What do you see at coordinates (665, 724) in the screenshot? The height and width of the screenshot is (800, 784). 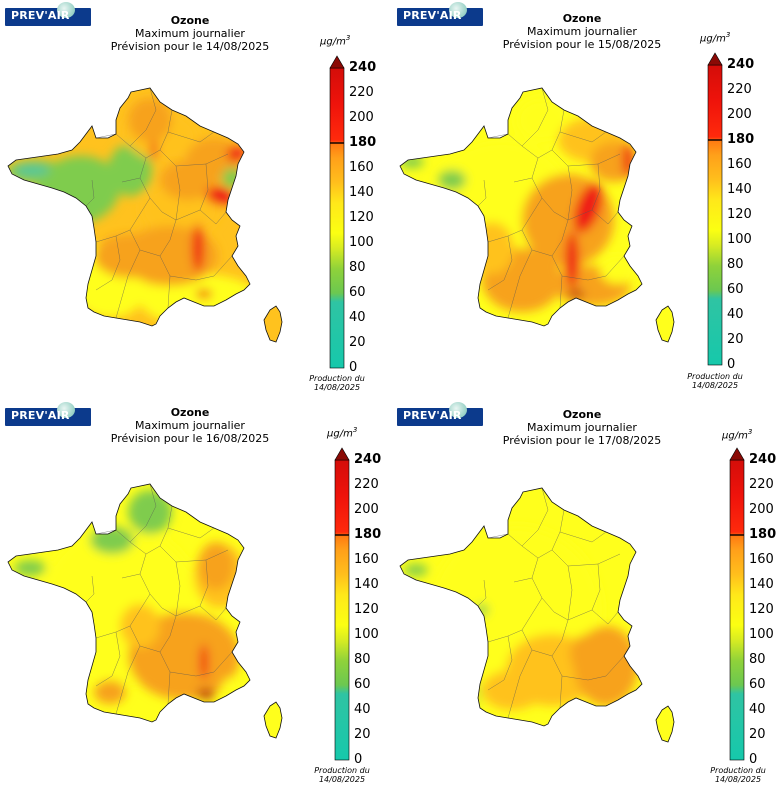 I see `corsica-outline` at bounding box center [665, 724].